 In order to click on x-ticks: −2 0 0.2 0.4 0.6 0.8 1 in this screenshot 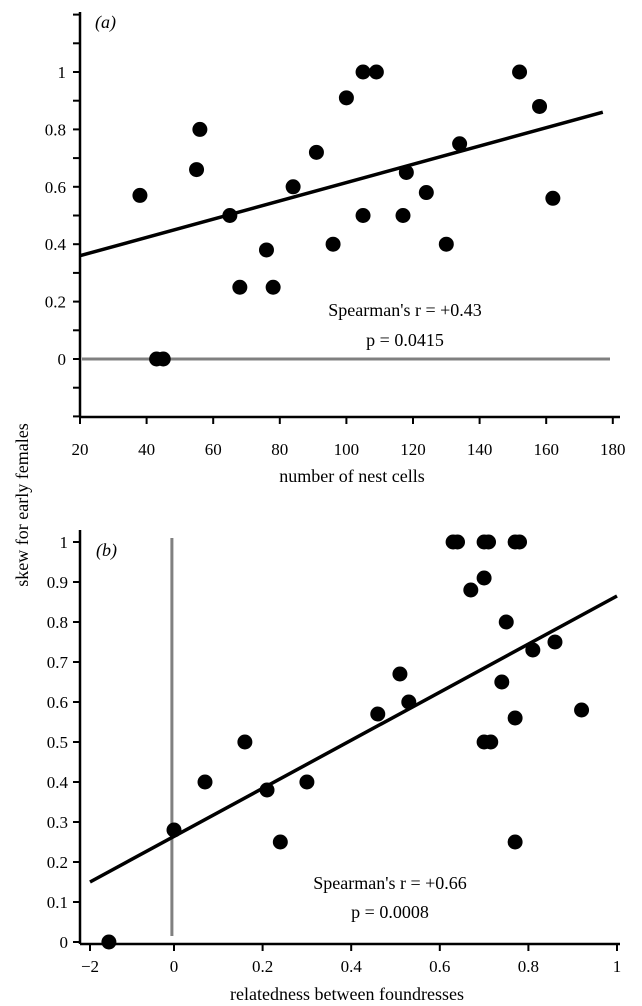, I will do `click(351, 960)`.